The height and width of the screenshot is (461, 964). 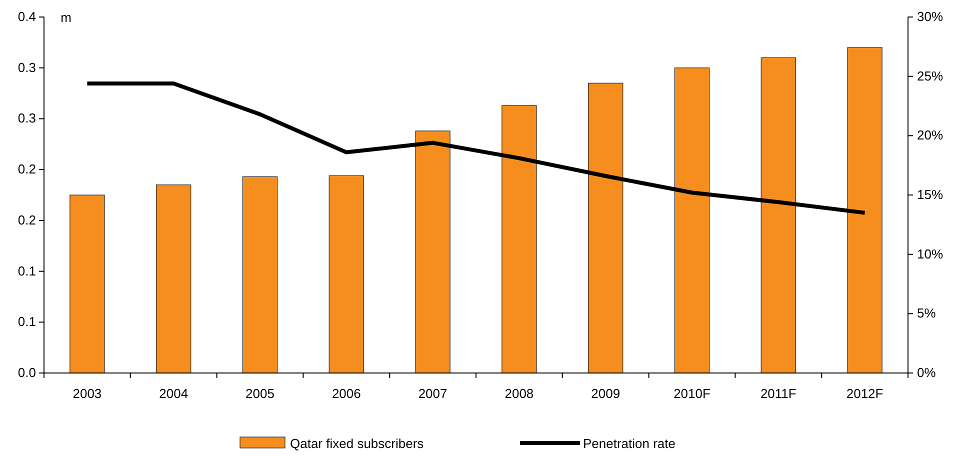 What do you see at coordinates (66, 17) in the screenshot?
I see `y-axis-title: m` at bounding box center [66, 17].